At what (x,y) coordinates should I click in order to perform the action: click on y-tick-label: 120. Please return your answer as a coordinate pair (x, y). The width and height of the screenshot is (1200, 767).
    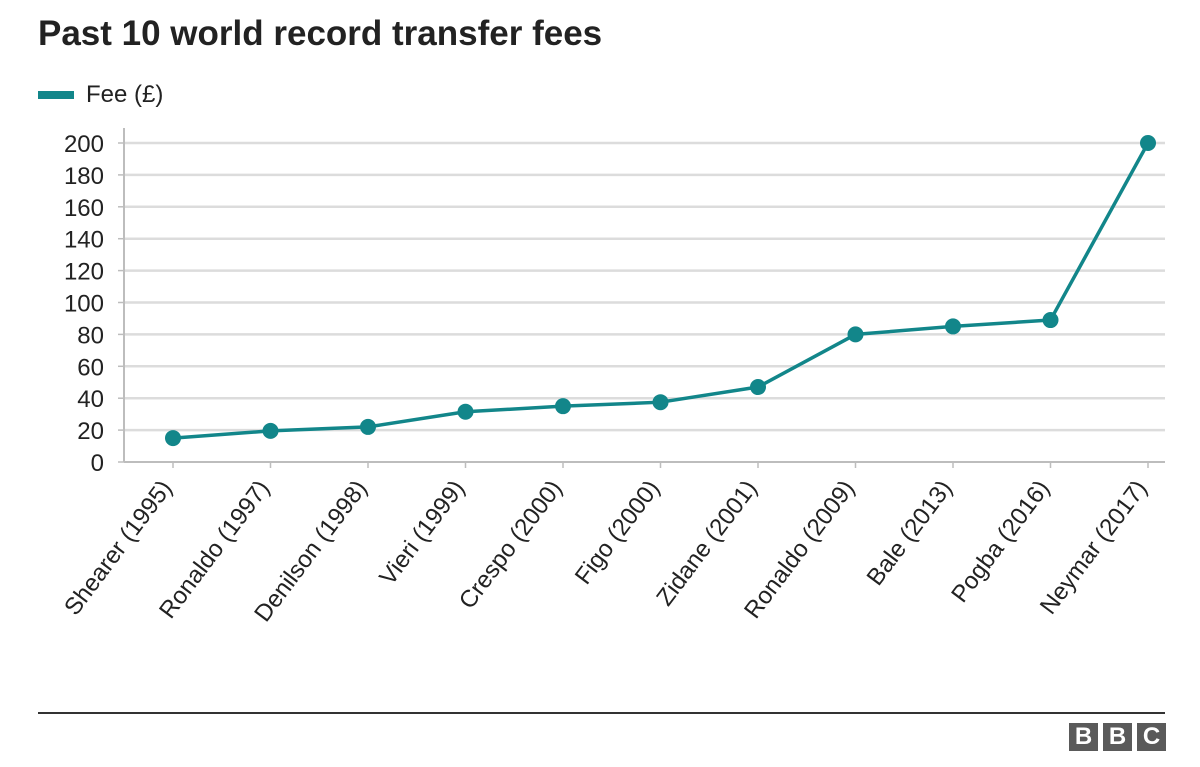
    Looking at the image, I should click on (84, 272).